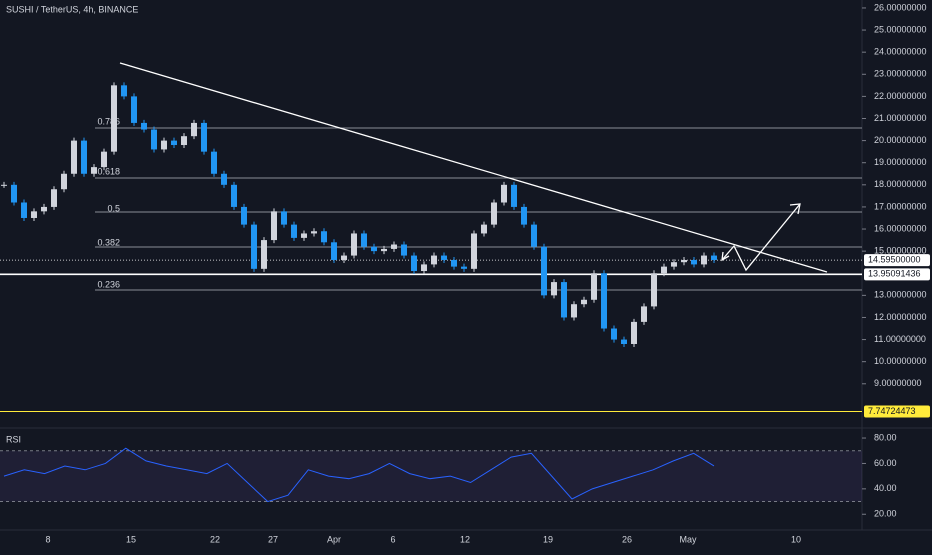  Describe the element at coordinates (898, 383) in the screenshot. I see `y-tick-label: 9.00000000` at that location.